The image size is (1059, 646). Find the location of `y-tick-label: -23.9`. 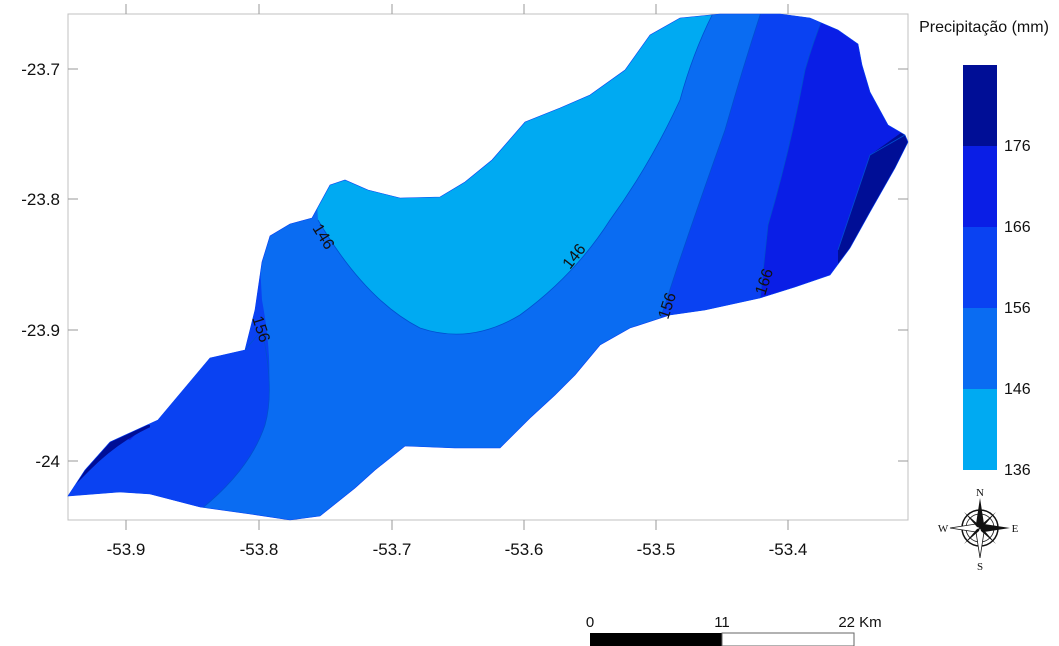

y-tick-label: -23.9 is located at coordinates (40, 330).